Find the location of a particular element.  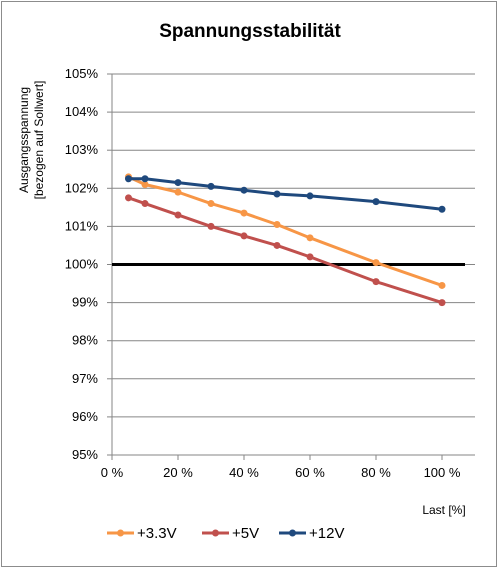

x-tick-label: 80 % is located at coordinates (376, 472).